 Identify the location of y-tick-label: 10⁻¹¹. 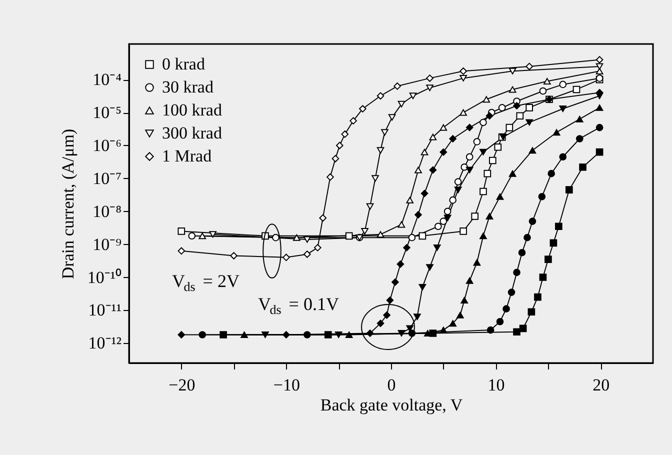
(105, 310).